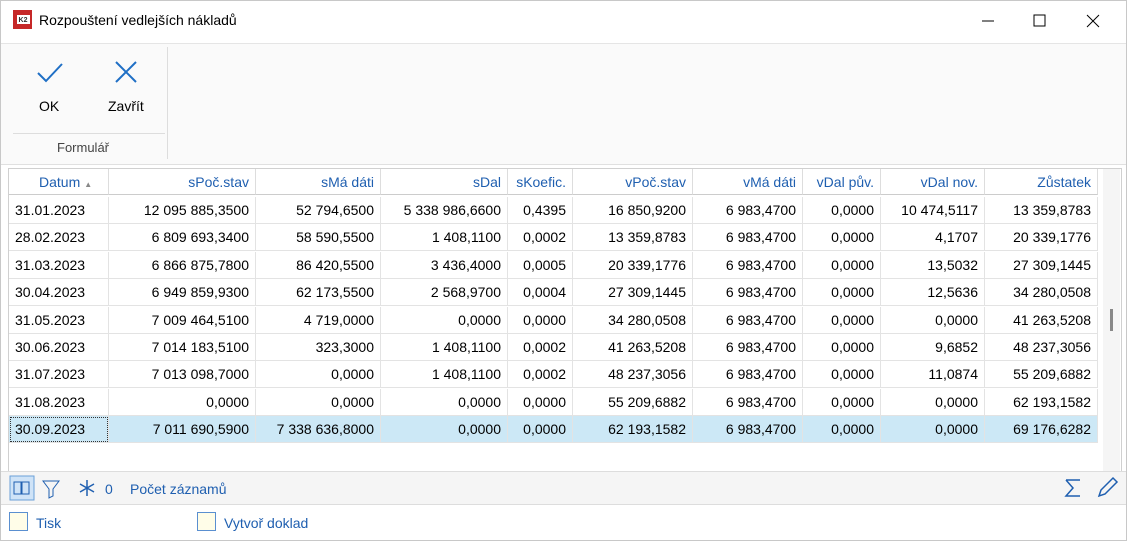  What do you see at coordinates (59, 430) in the screenshot?
I see `grid-cell: 30.09.2023` at bounding box center [59, 430].